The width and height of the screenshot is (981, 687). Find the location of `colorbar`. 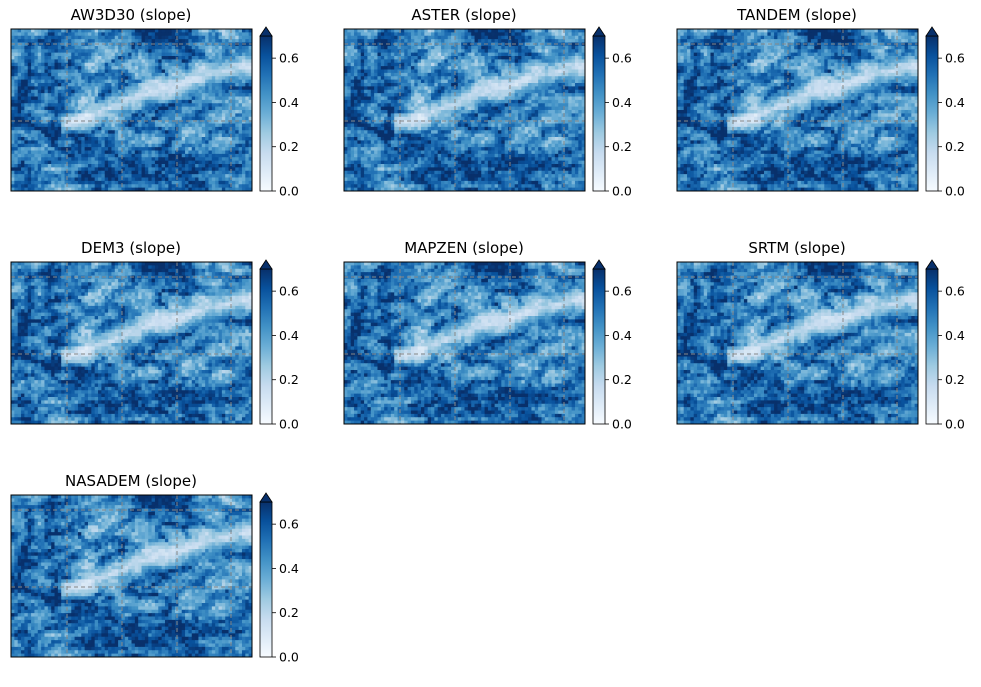

colorbar is located at coordinates (266, 113).